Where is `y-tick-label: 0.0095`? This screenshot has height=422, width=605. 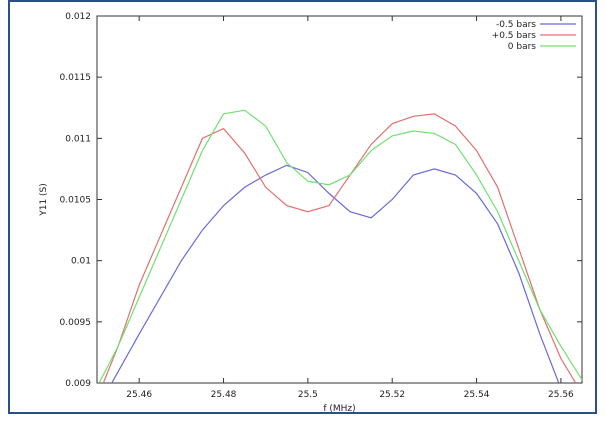 y-tick-label: 0.0095 is located at coordinates (76, 323).